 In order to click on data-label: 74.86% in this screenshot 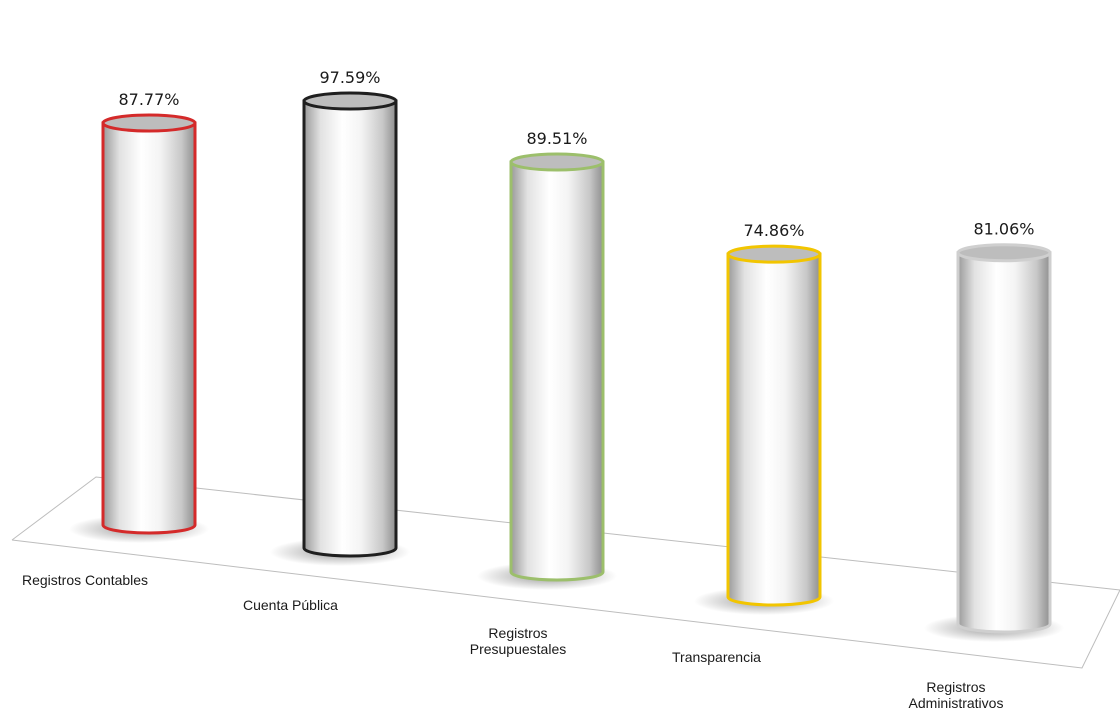, I will do `click(773, 230)`.